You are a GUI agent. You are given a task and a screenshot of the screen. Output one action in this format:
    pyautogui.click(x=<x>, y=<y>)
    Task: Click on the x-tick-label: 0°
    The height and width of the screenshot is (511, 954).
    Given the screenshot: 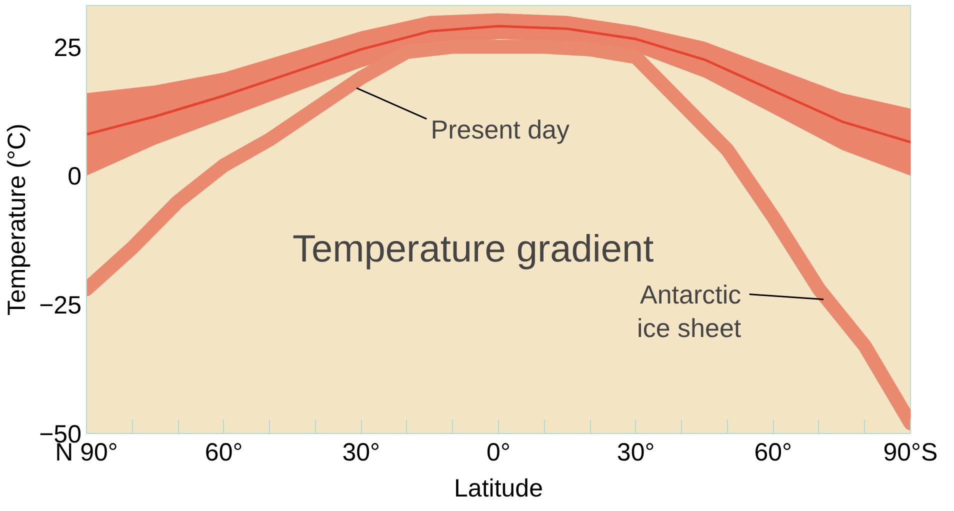 What is the action you would take?
    pyautogui.click(x=498, y=452)
    